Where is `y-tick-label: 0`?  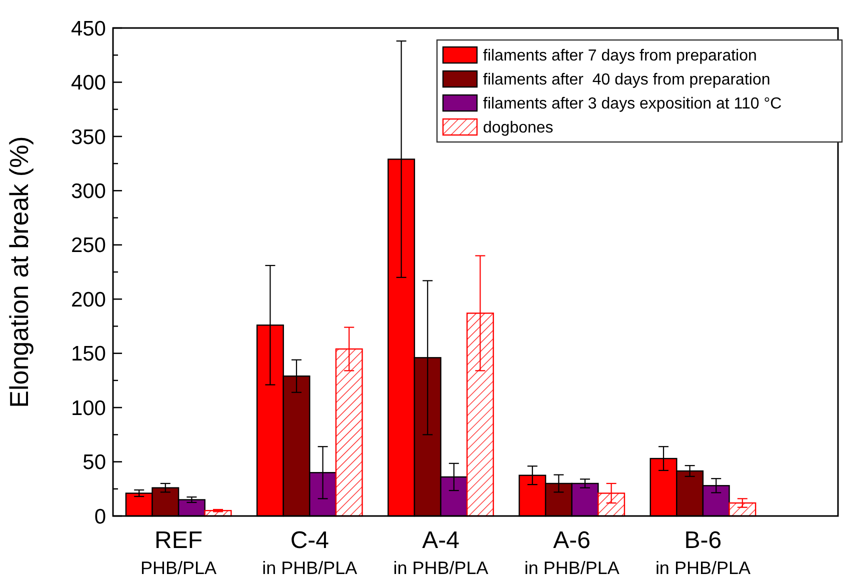
y-tick-label: 0 is located at coordinates (100, 516).